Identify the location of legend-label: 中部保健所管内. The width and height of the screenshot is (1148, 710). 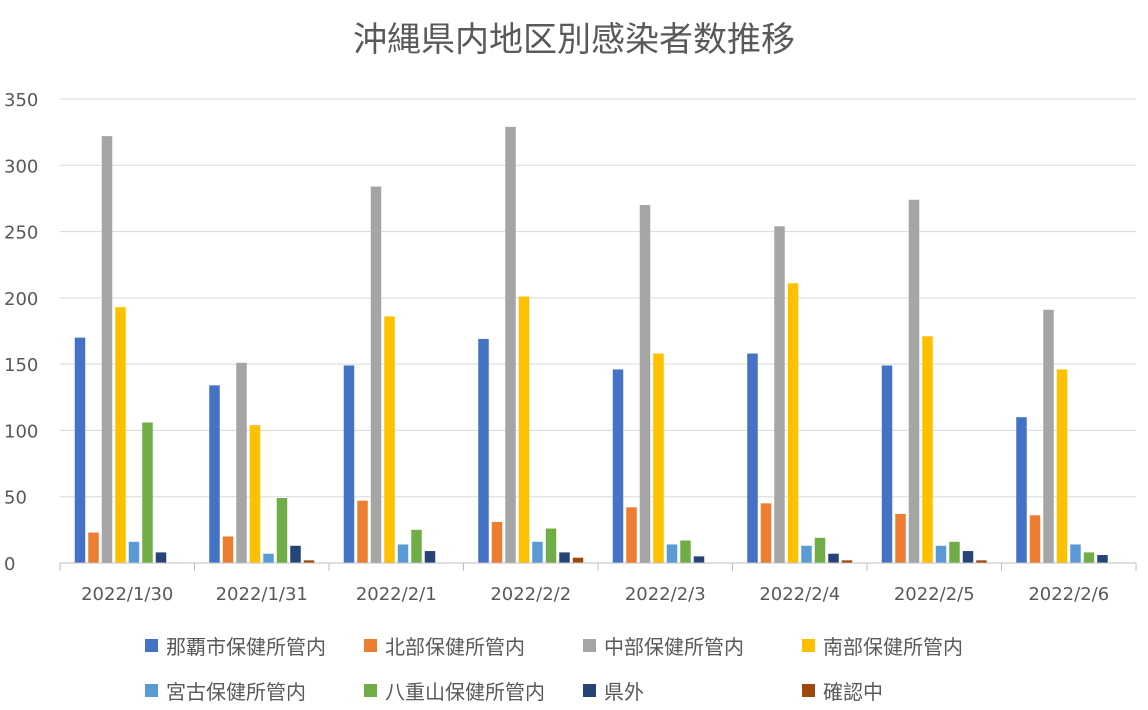
(674, 646).